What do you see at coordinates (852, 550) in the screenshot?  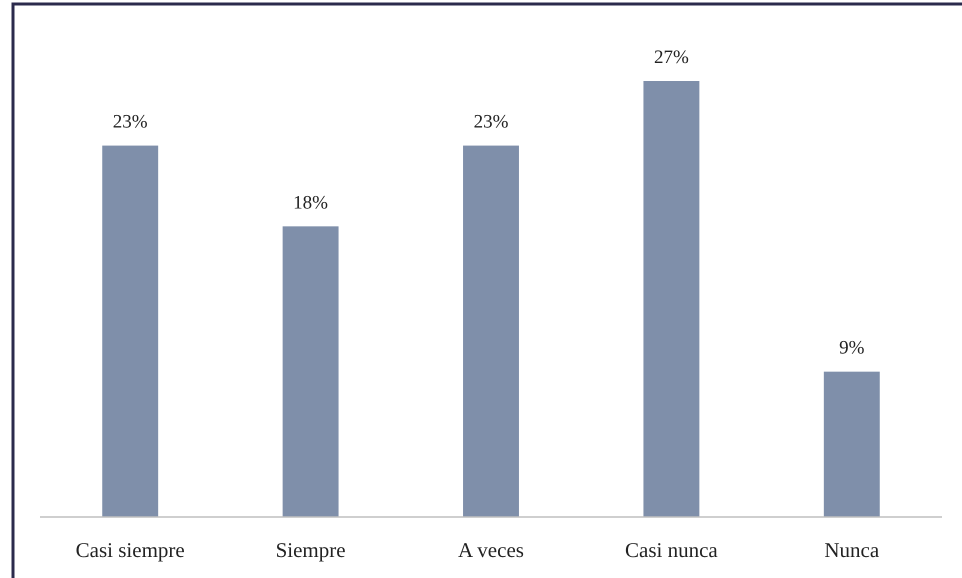 I see `x-tick-label: Nunca` at bounding box center [852, 550].